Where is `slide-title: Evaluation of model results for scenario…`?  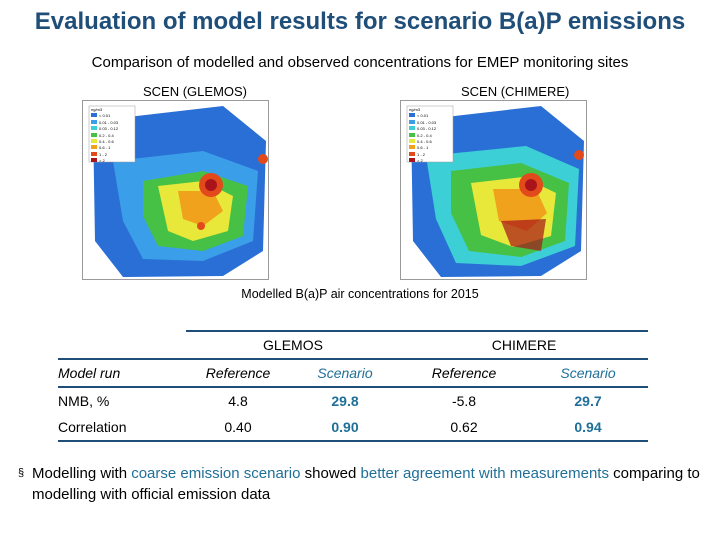 slide-title: Evaluation of model results for scenario… is located at coordinates (360, 21).